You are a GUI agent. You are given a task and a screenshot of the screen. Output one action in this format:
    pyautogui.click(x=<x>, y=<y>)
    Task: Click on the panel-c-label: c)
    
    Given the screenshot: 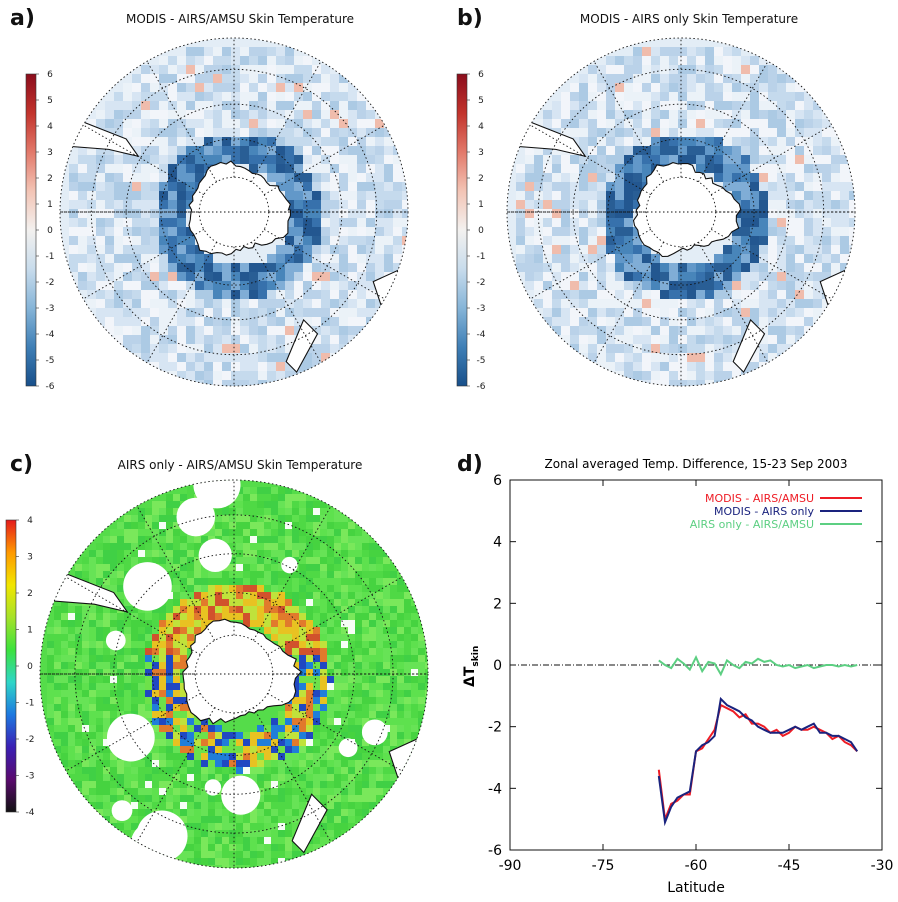 What is the action you would take?
    pyautogui.click(x=22, y=464)
    